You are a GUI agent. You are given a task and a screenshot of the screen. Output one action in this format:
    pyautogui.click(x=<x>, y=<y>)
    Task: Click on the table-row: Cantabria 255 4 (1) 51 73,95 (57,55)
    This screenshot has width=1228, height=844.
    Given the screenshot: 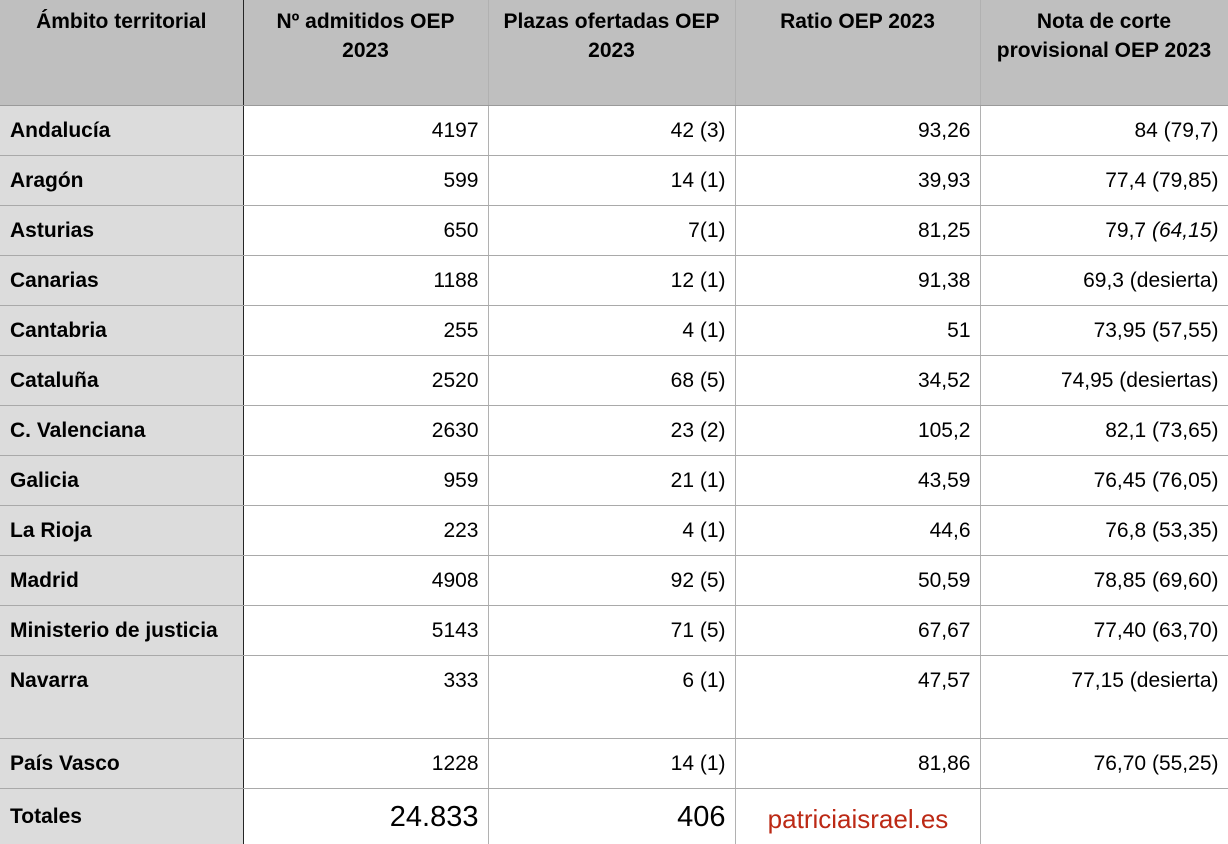 What is the action you would take?
    pyautogui.click(x=614, y=330)
    